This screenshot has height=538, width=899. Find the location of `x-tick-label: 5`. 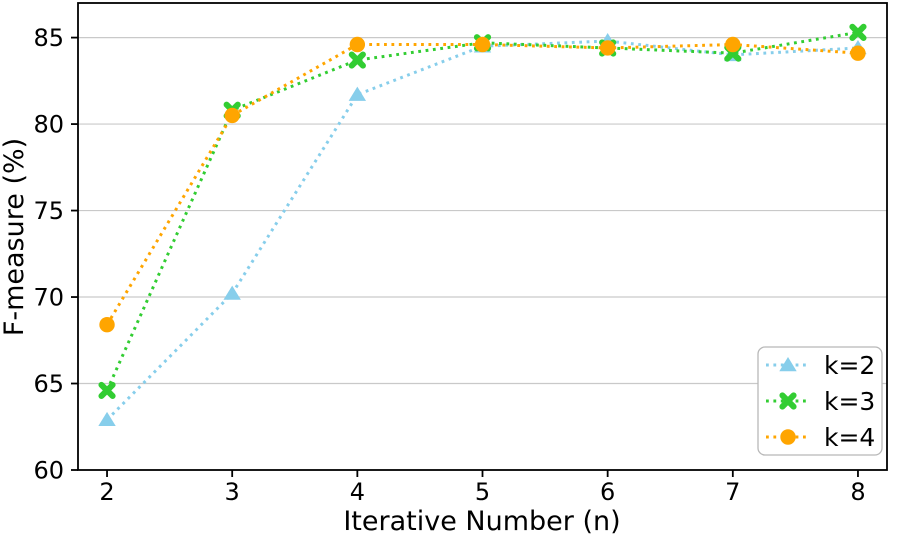

x-tick-label: 5 is located at coordinates (482, 492).